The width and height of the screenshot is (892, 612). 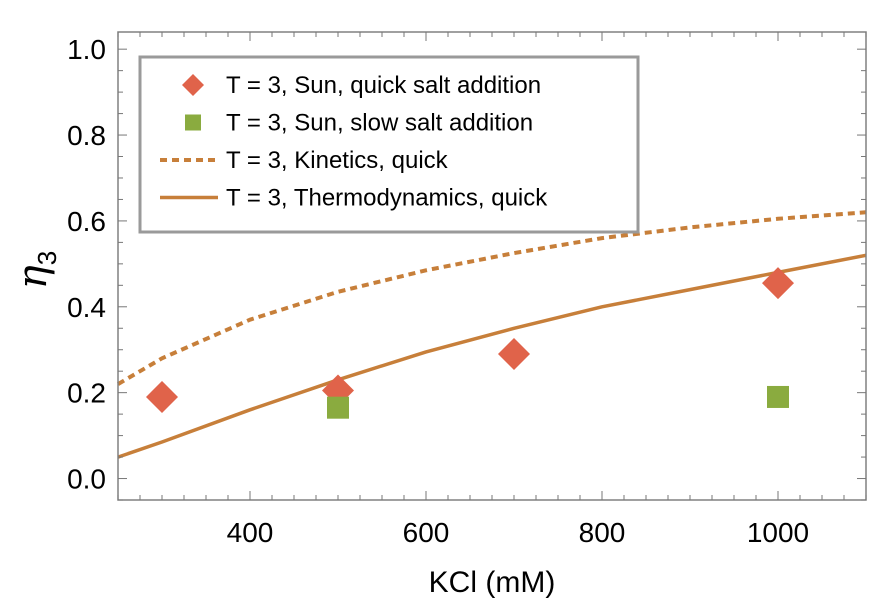 I want to click on x-tick-label: 1000, so click(x=778, y=532).